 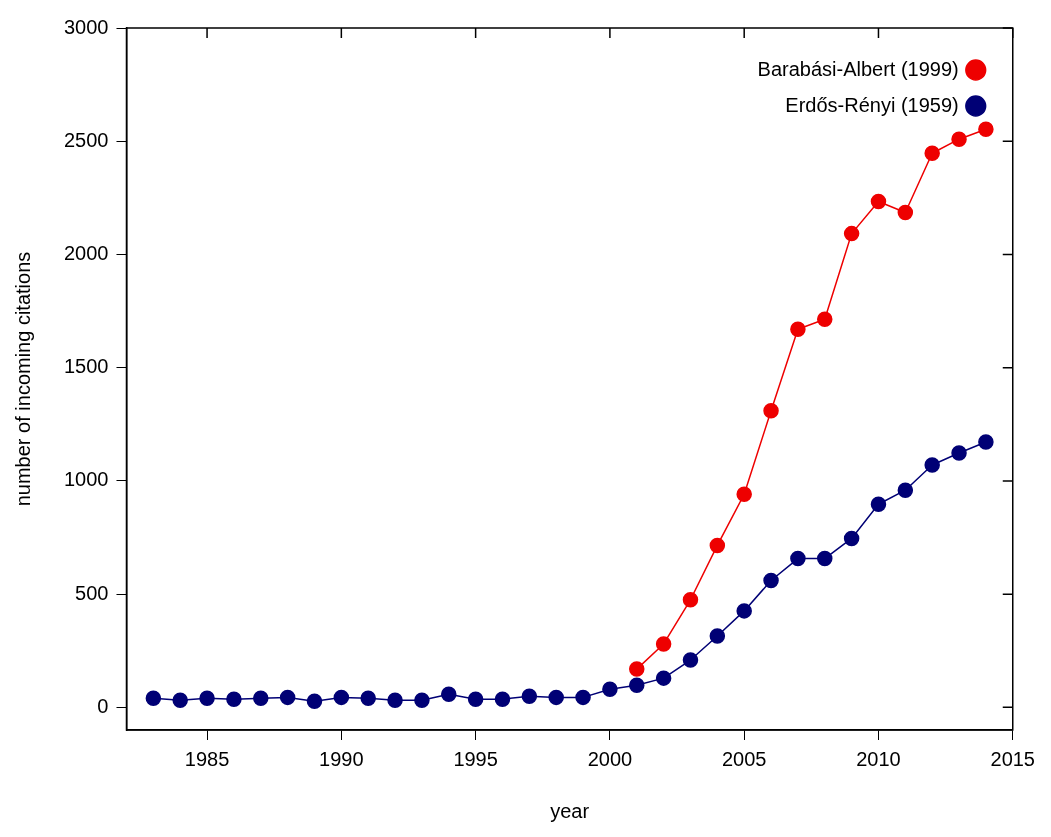 I want to click on y-axis-title: number of incoming citations, so click(x=22, y=379).